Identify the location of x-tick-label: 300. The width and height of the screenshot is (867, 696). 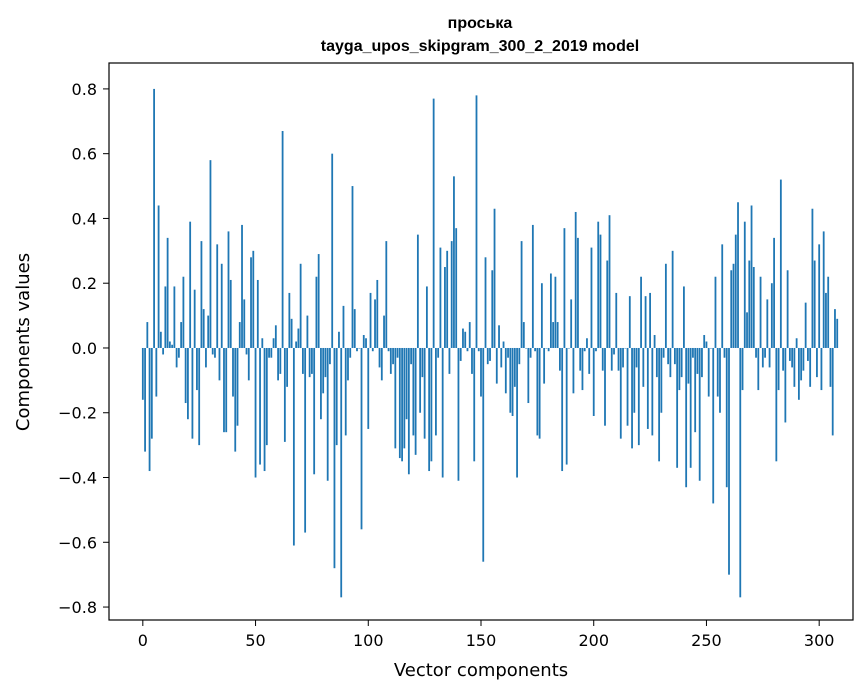
(819, 640).